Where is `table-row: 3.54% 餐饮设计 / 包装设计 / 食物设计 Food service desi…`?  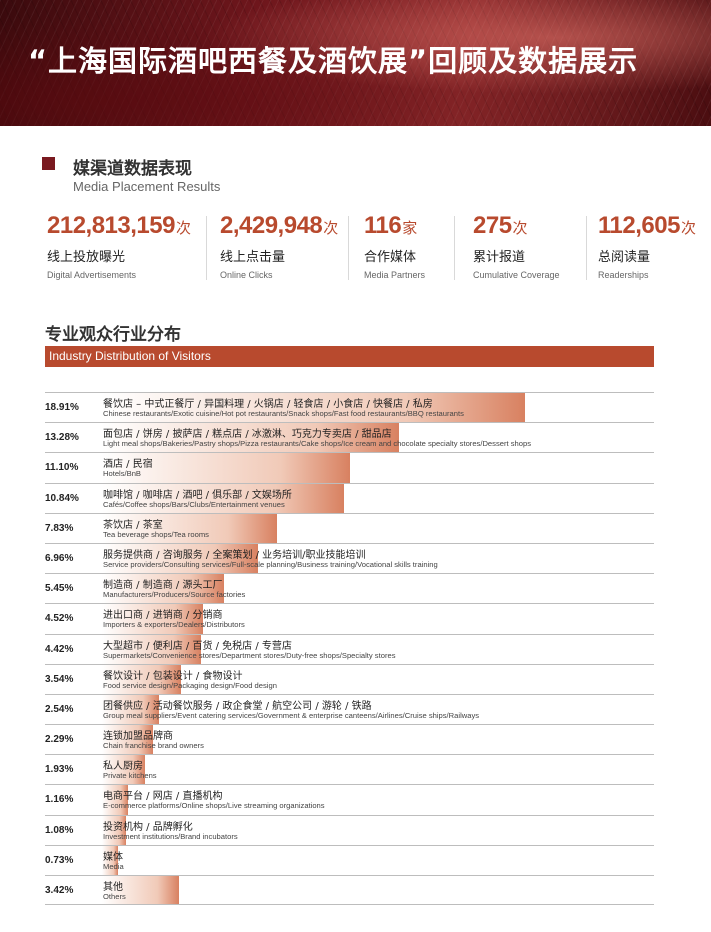
table-row: 3.54% 餐饮设计 / 包装设计 / 食物设计 Food service desi… is located at coordinates (349, 678).